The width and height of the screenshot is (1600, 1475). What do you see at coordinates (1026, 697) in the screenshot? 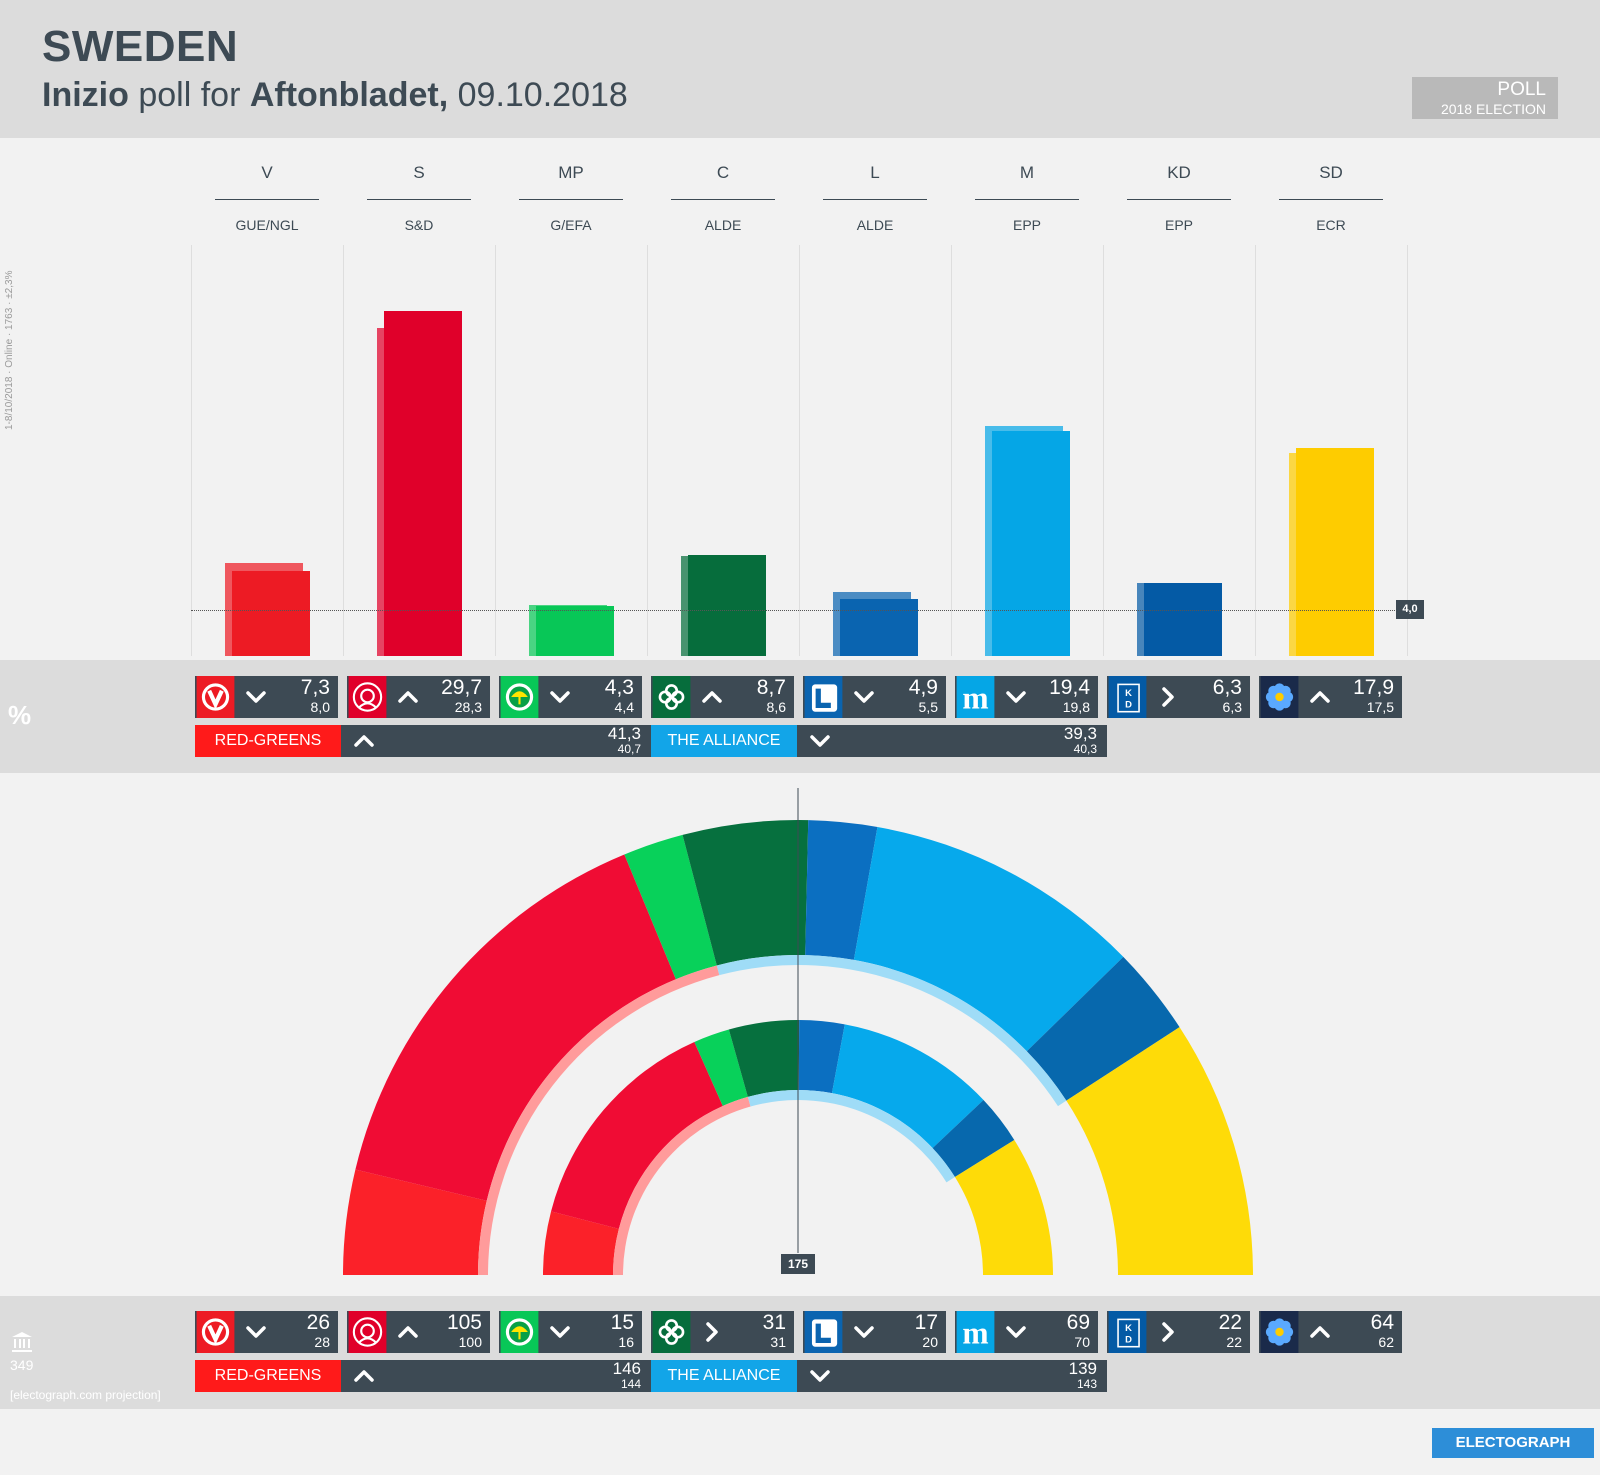
I see `party-cell-m: m 19,4 19,8` at bounding box center [1026, 697].